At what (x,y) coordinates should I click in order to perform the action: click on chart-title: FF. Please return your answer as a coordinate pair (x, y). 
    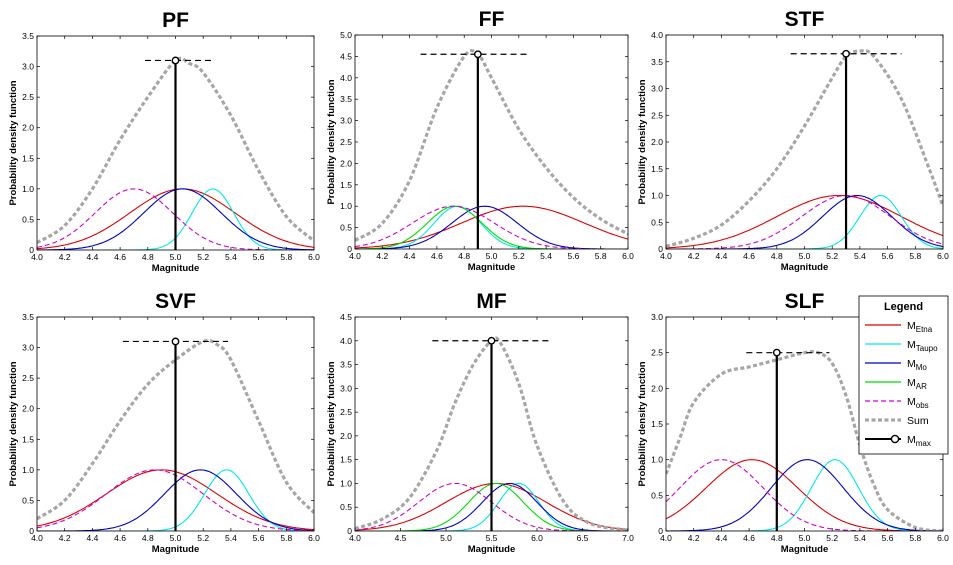
    Looking at the image, I should click on (492, 19).